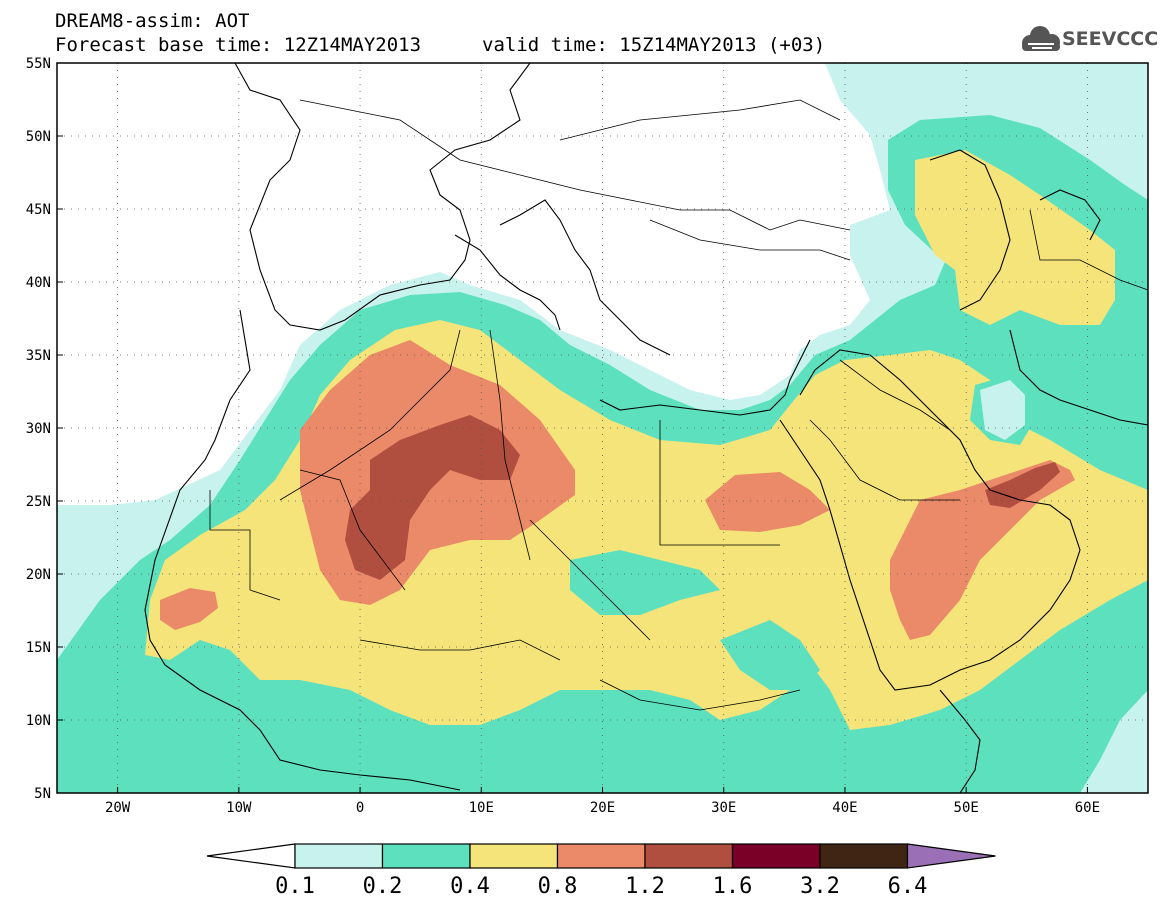 This screenshot has height=905, width=1165. What do you see at coordinates (38, 283) in the screenshot?
I see `latitude-label: 40N` at bounding box center [38, 283].